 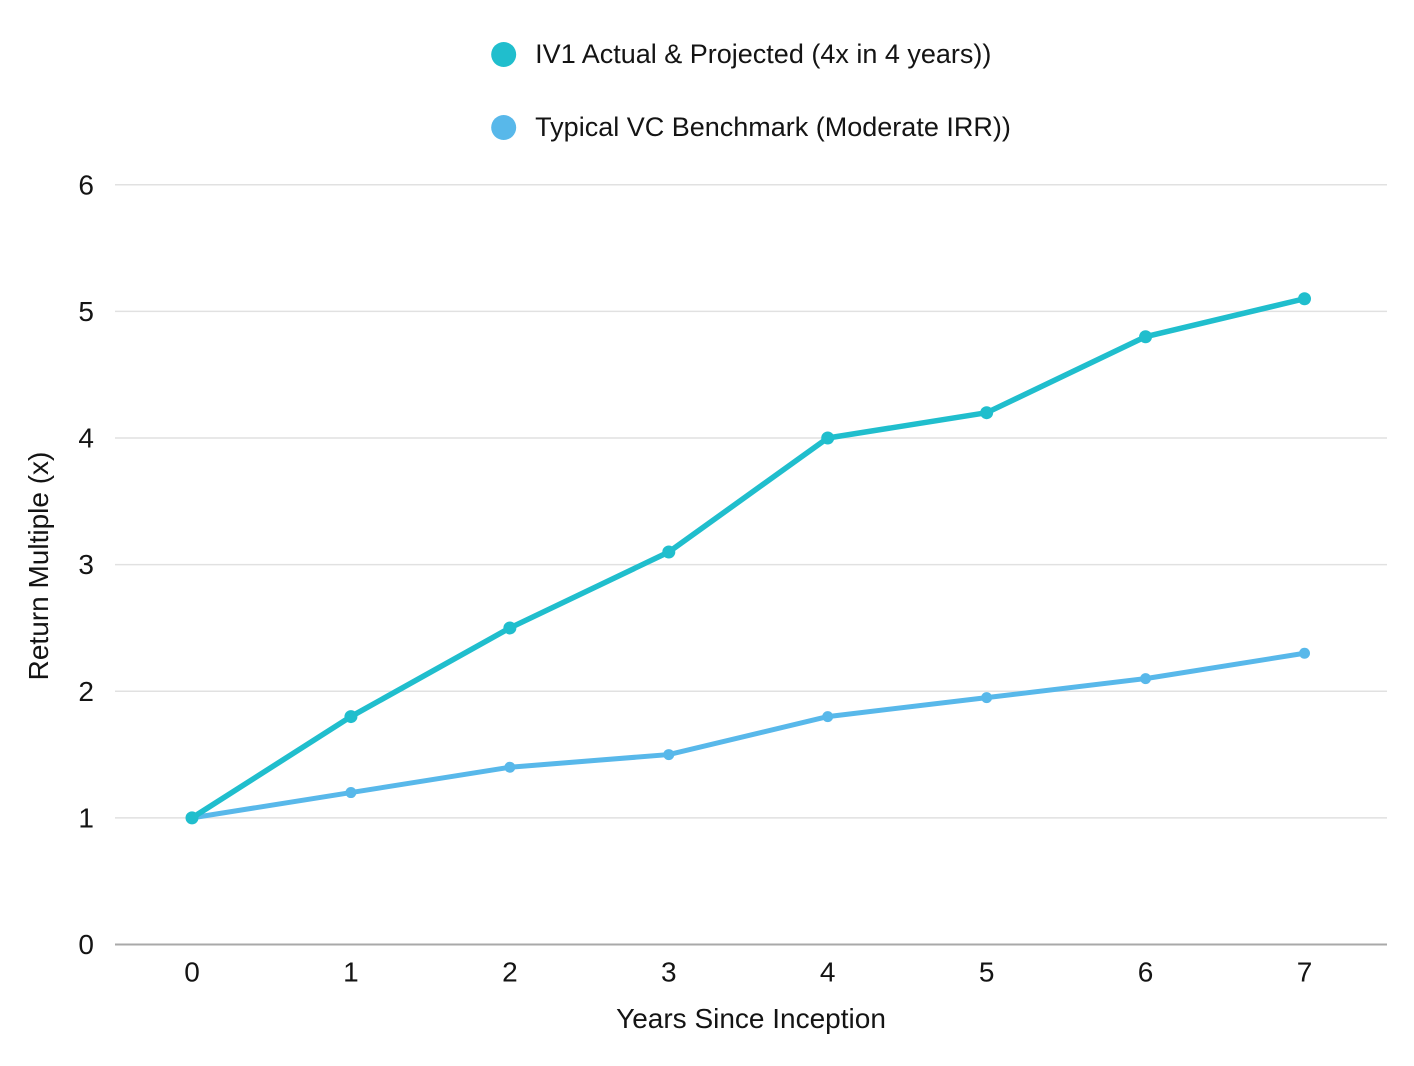 What do you see at coordinates (751, 1018) in the screenshot?
I see `x-axis-title: Years Since Inception` at bounding box center [751, 1018].